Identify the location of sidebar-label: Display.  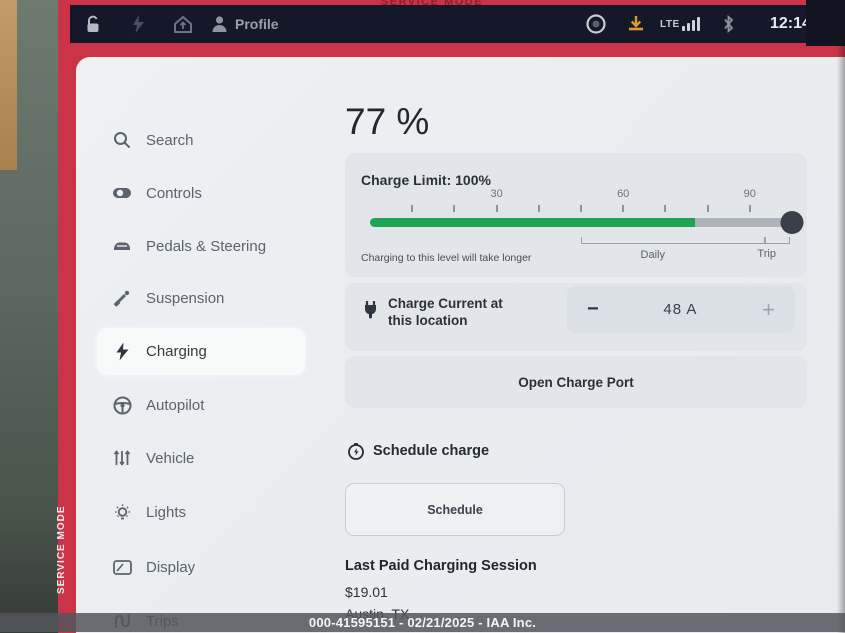
(171, 567).